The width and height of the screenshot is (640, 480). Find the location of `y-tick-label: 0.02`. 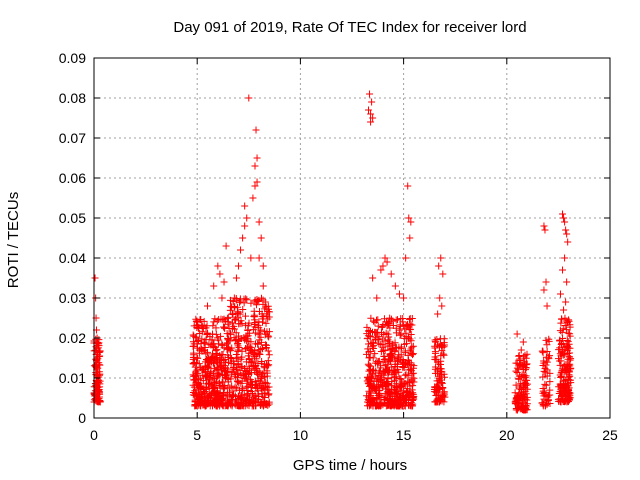

y-tick-label: 0.02 is located at coordinates (72, 338).